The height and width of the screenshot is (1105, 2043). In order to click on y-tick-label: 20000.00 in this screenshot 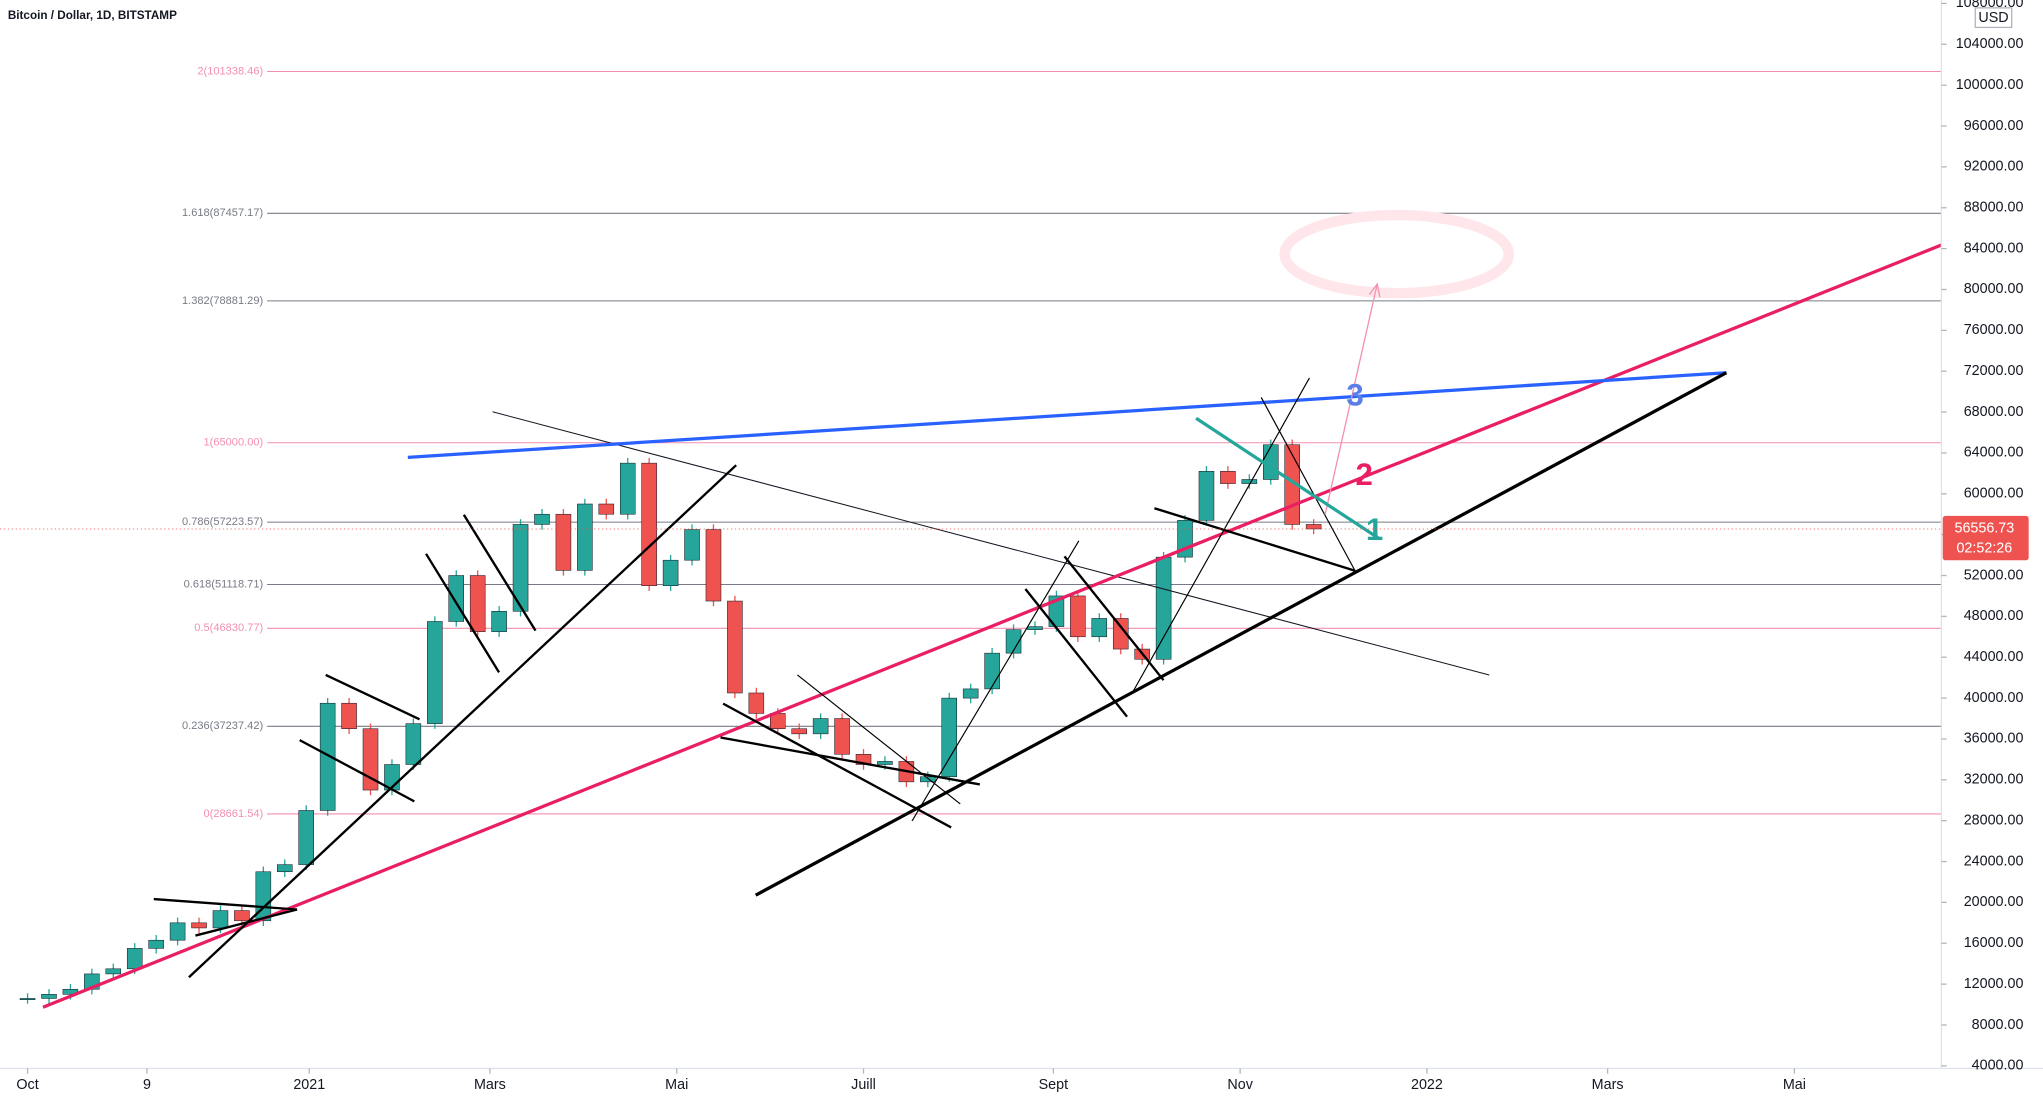, I will do `click(1994, 902)`.